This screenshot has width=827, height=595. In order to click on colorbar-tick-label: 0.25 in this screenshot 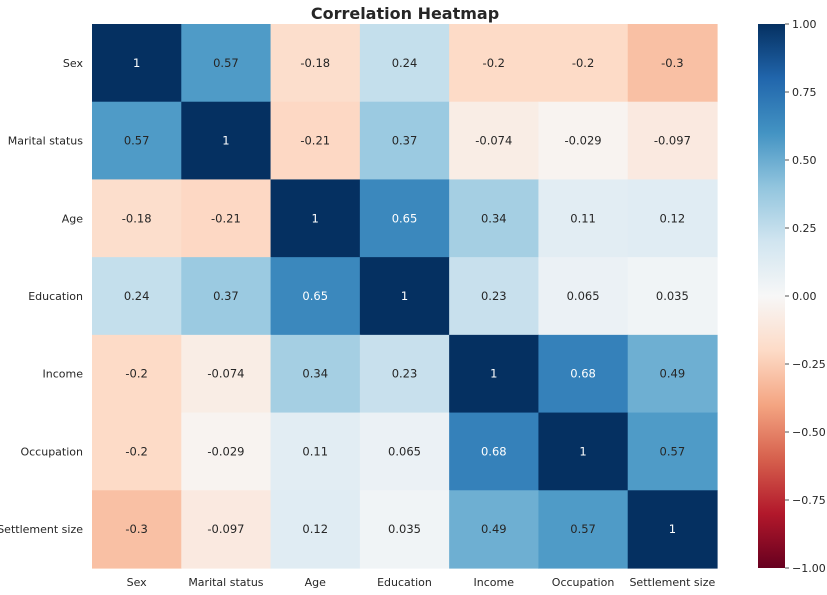, I will do `click(804, 228)`.